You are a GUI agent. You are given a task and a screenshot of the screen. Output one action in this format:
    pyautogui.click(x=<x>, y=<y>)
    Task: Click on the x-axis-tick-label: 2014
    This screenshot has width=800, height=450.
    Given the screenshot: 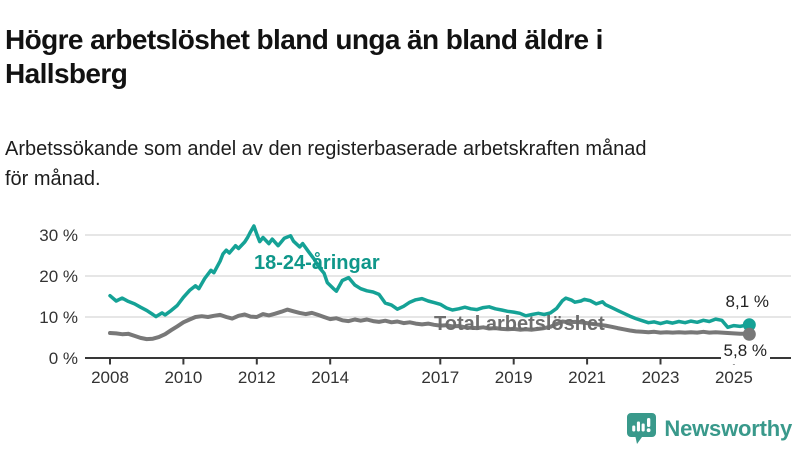 What is the action you would take?
    pyautogui.click(x=330, y=377)
    